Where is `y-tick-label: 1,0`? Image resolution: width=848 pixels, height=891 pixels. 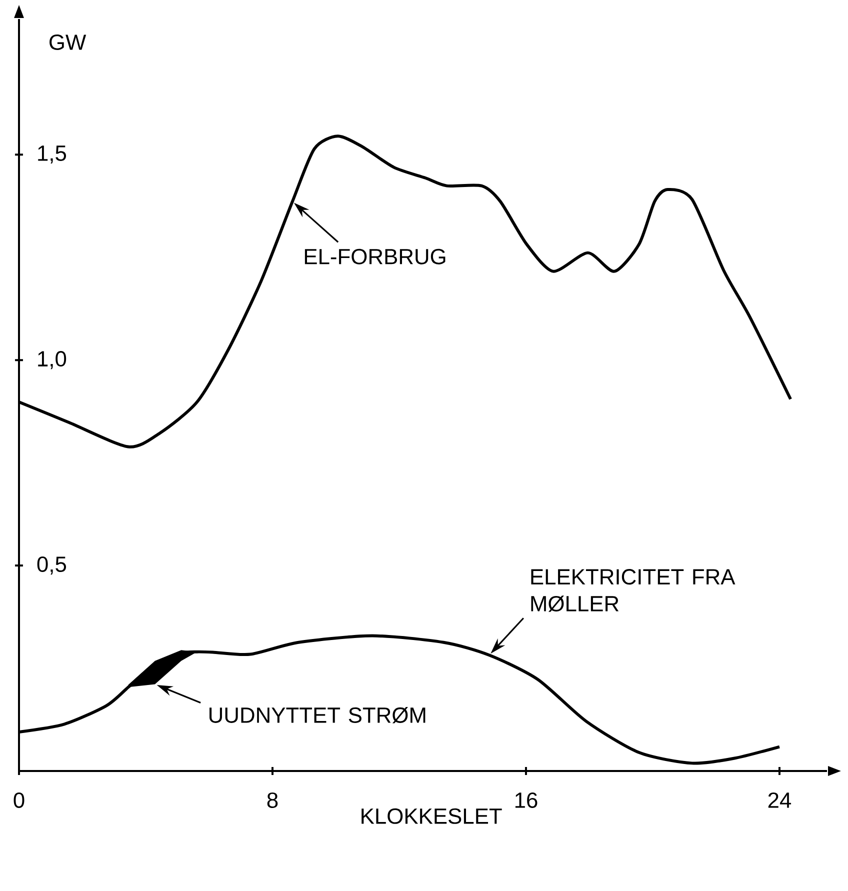
y-tick-label: 1,0 is located at coordinates (52, 360).